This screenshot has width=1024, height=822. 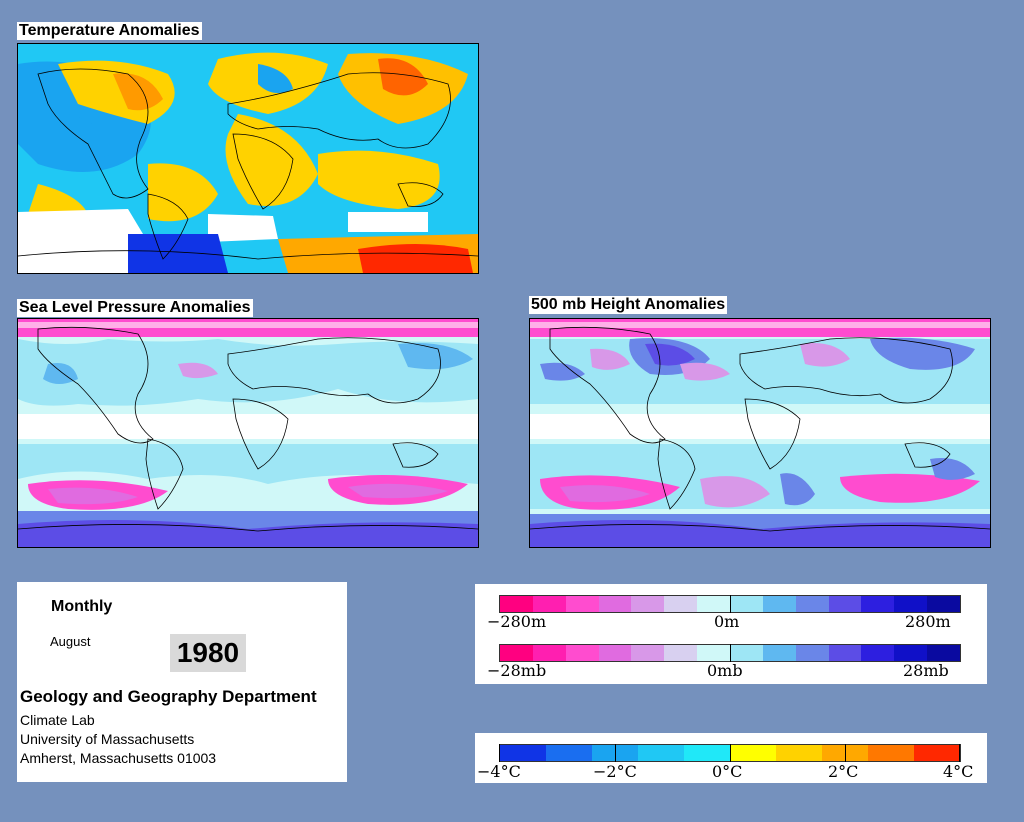 I want to click on period-label: Monthly, so click(x=82, y=606).